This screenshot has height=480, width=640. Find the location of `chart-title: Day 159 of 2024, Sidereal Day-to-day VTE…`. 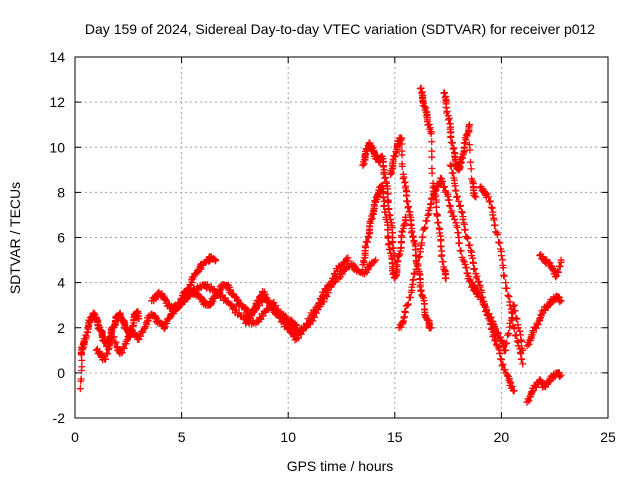

chart-title: Day 159 of 2024, Sidereal Day-to-day VTE… is located at coordinates (340, 29).